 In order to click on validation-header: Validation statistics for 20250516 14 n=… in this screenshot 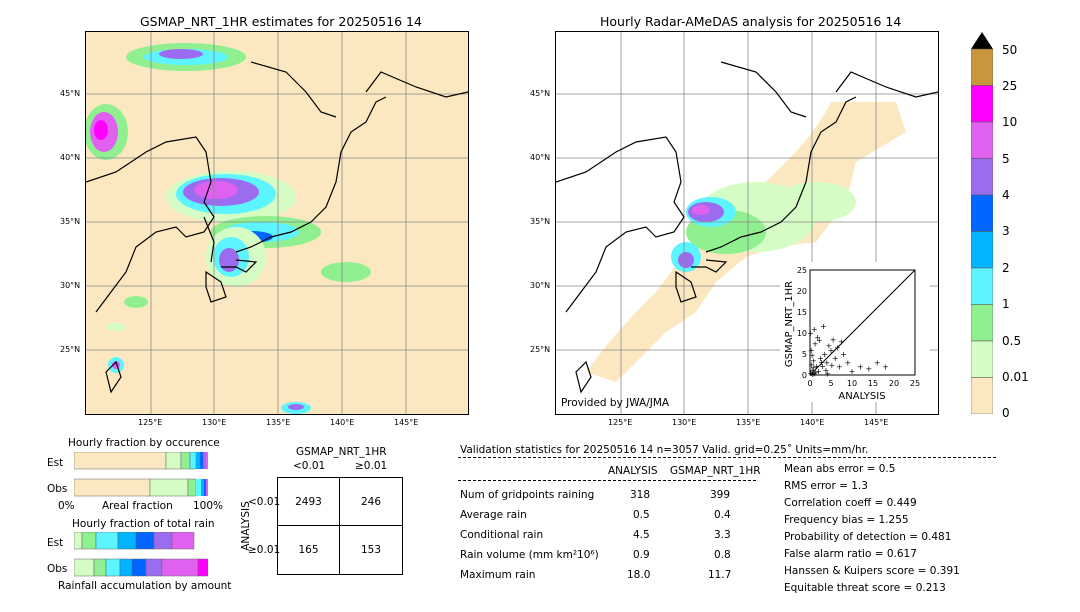, I will do `click(664, 450)`.